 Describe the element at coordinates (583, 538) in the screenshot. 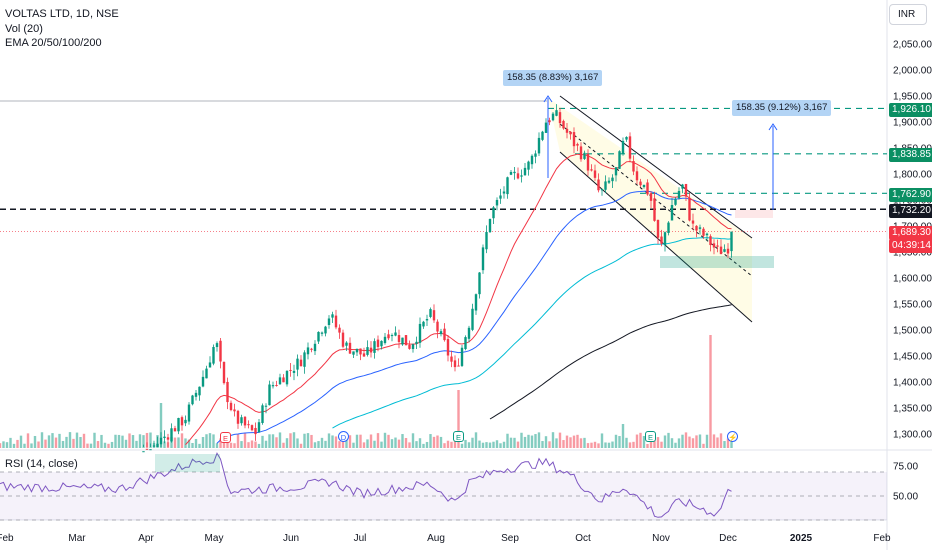

I see `time-tick-label: Oct` at that location.